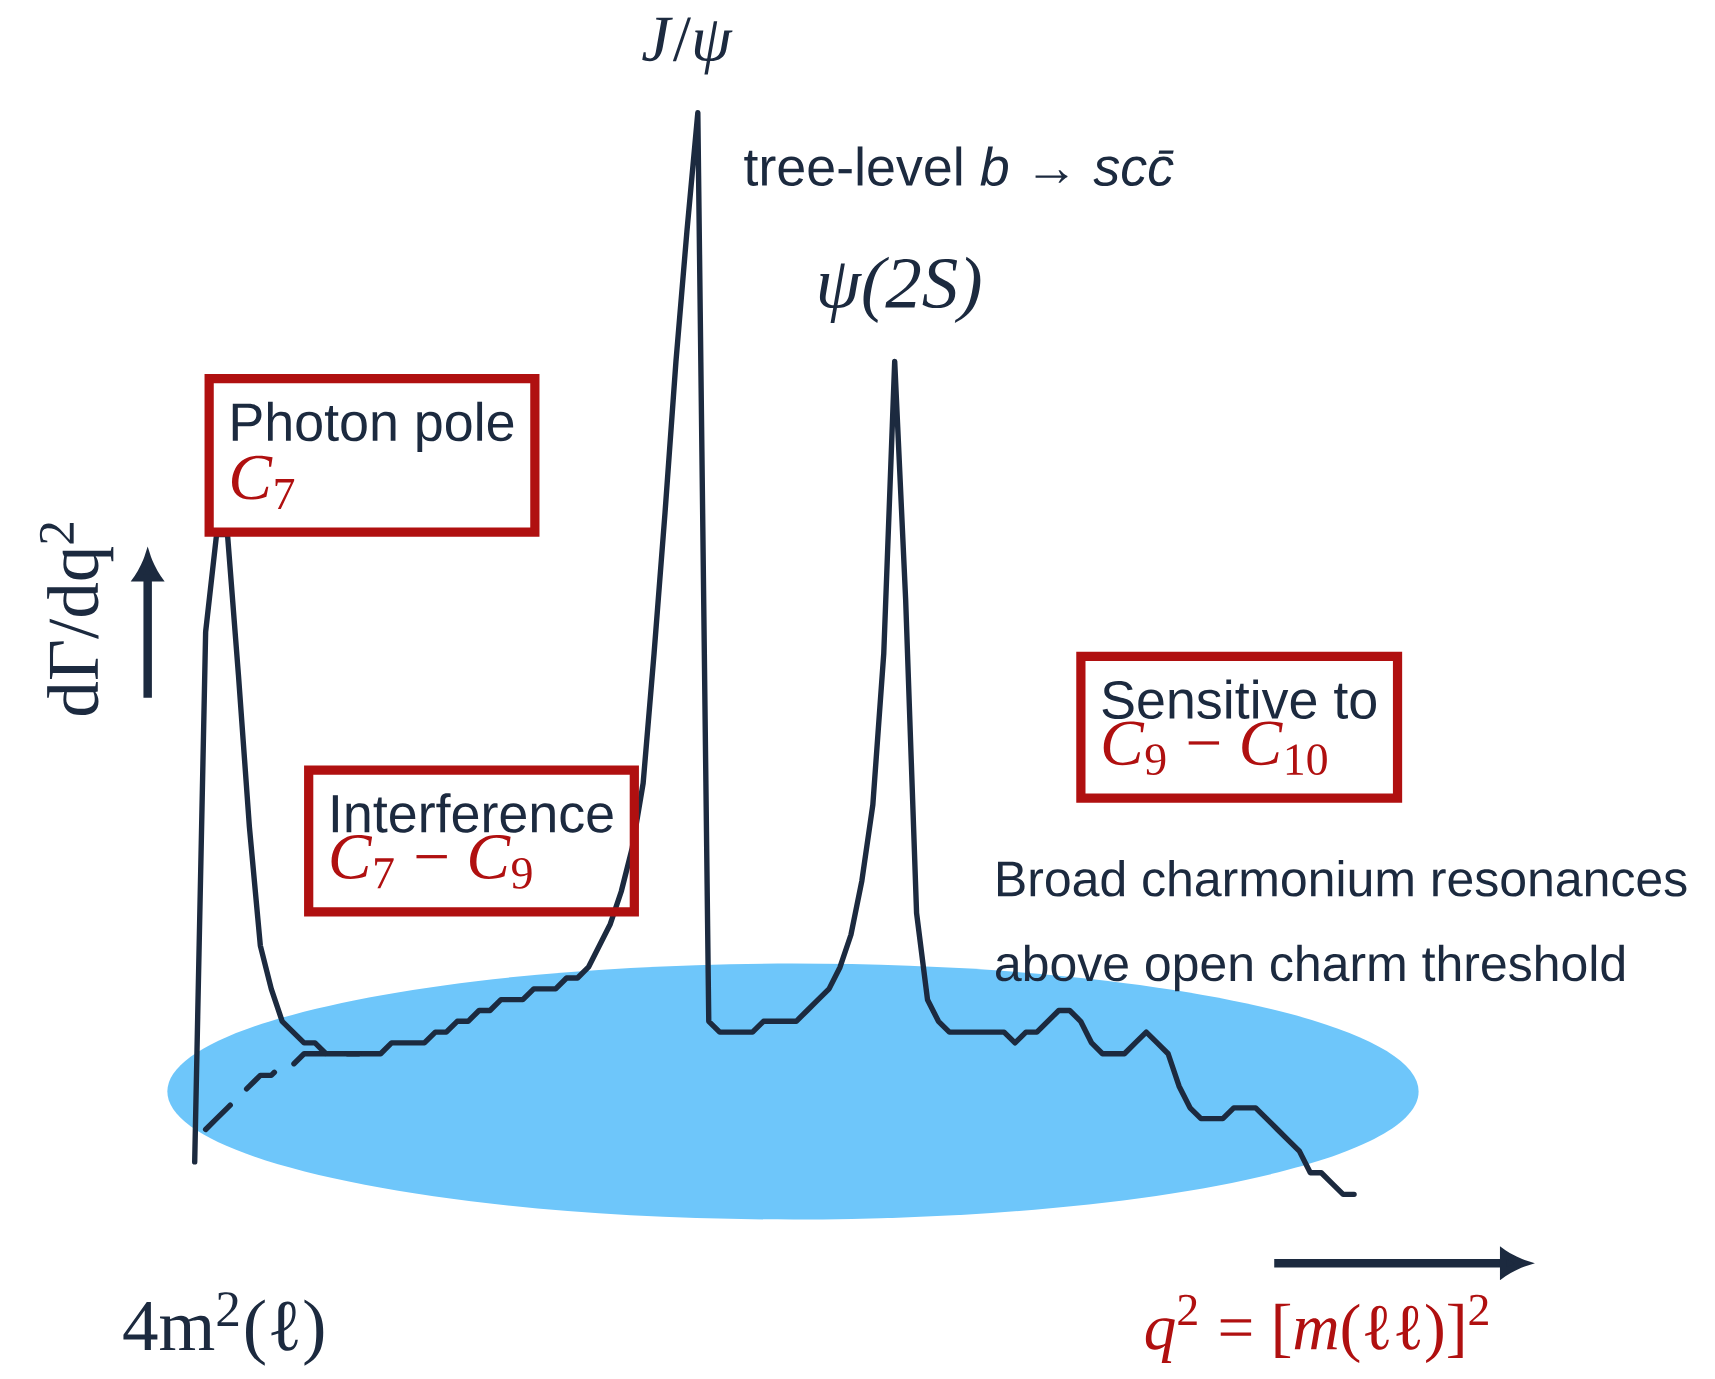 Image resolution: width=1715 pixels, height=1379 pixels. What do you see at coordinates (373, 426) in the screenshot?
I see `annotation: Photon pole` at bounding box center [373, 426].